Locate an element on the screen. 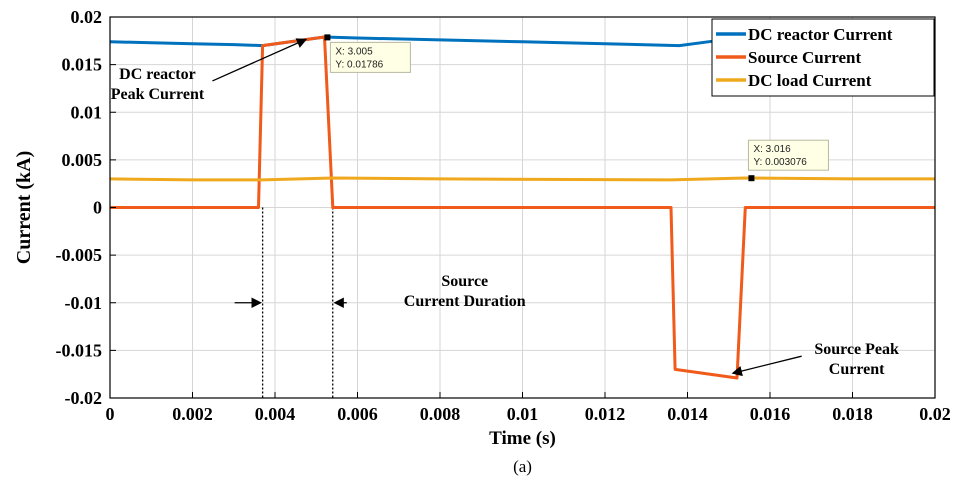  annotation-text: Current Duration is located at coordinates (465, 301).